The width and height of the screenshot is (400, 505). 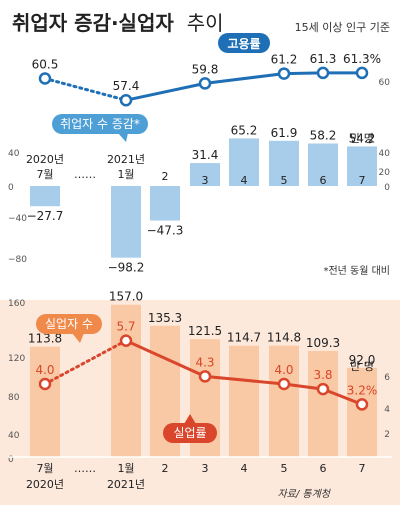 I want to click on unemployed-left-tick: 120, so click(x=16, y=359).